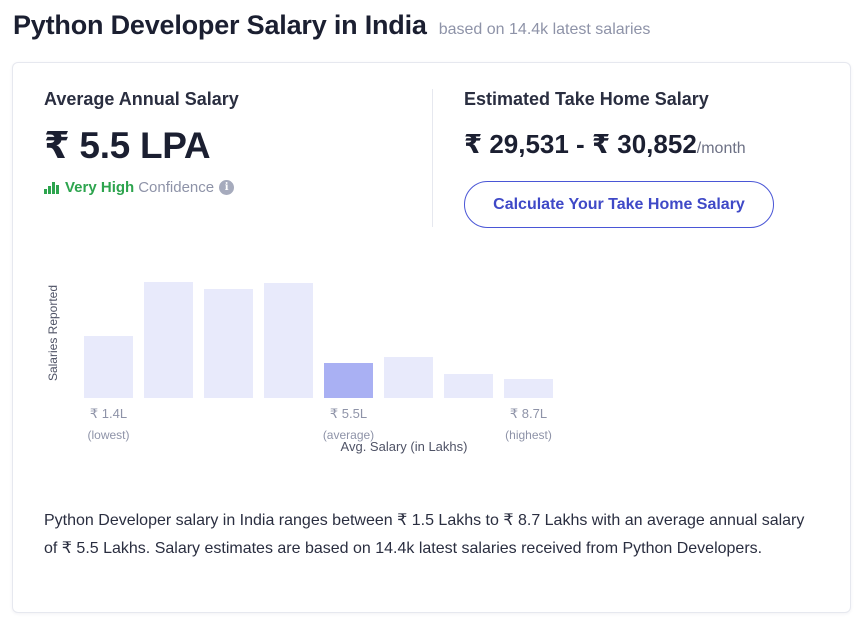  Describe the element at coordinates (348, 413) in the screenshot. I see `tick-value-1: ₹ 5.5L` at that location.